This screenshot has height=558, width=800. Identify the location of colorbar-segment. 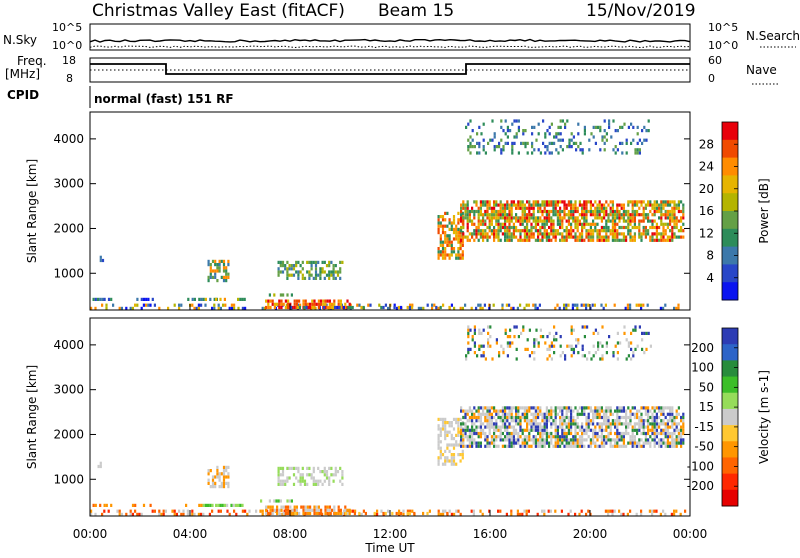
(730, 482).